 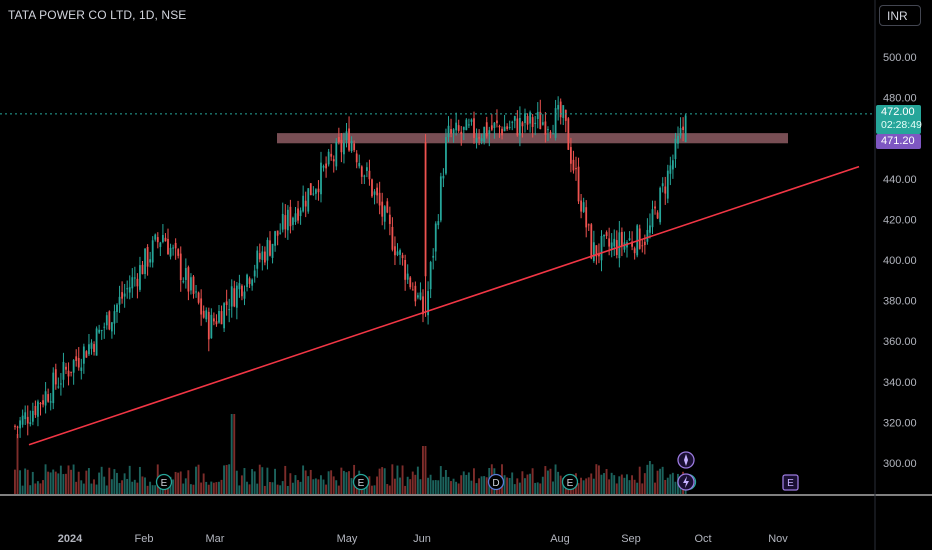 I want to click on x-tick-label: Nov, so click(x=778, y=539).